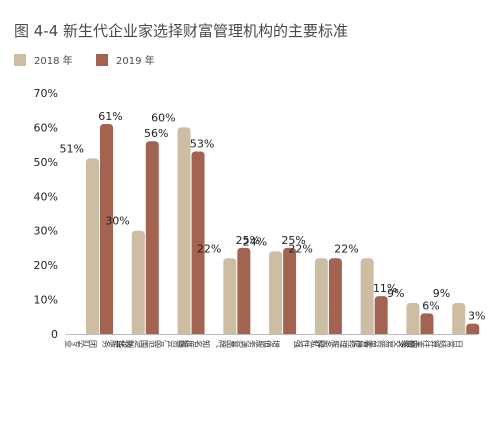  Describe the element at coordinates (46, 162) in the screenshot. I see `y-tick-label: 50%` at that location.